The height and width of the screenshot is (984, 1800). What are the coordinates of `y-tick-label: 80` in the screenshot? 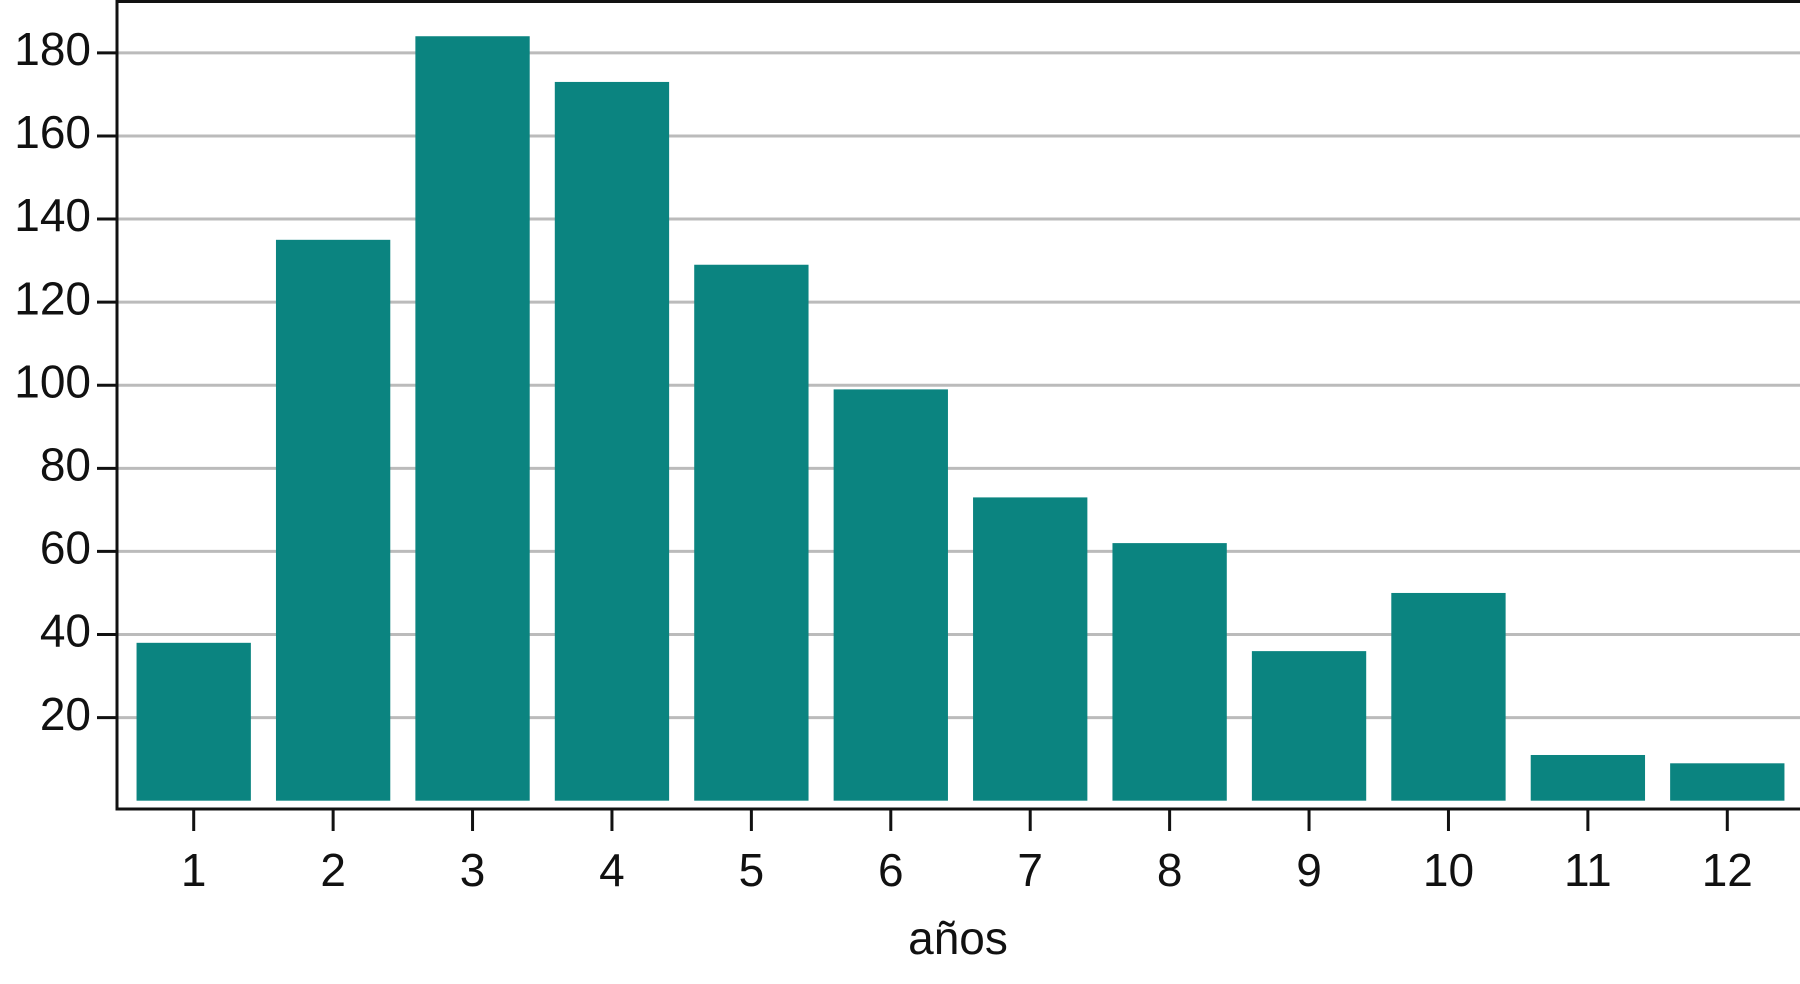 It's located at (65, 464).